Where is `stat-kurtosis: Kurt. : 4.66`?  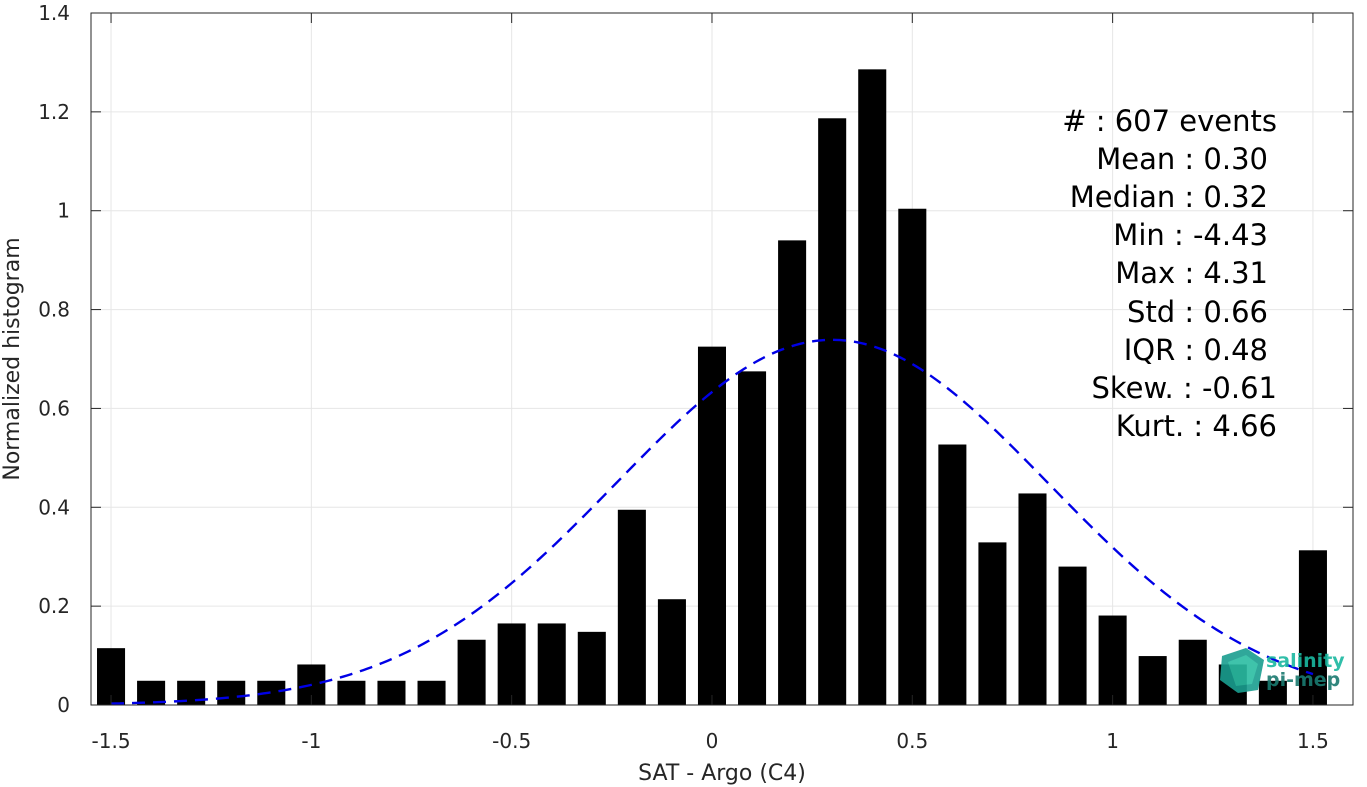
stat-kurtosis: Kurt. : 4.66 is located at coordinates (1196, 426).